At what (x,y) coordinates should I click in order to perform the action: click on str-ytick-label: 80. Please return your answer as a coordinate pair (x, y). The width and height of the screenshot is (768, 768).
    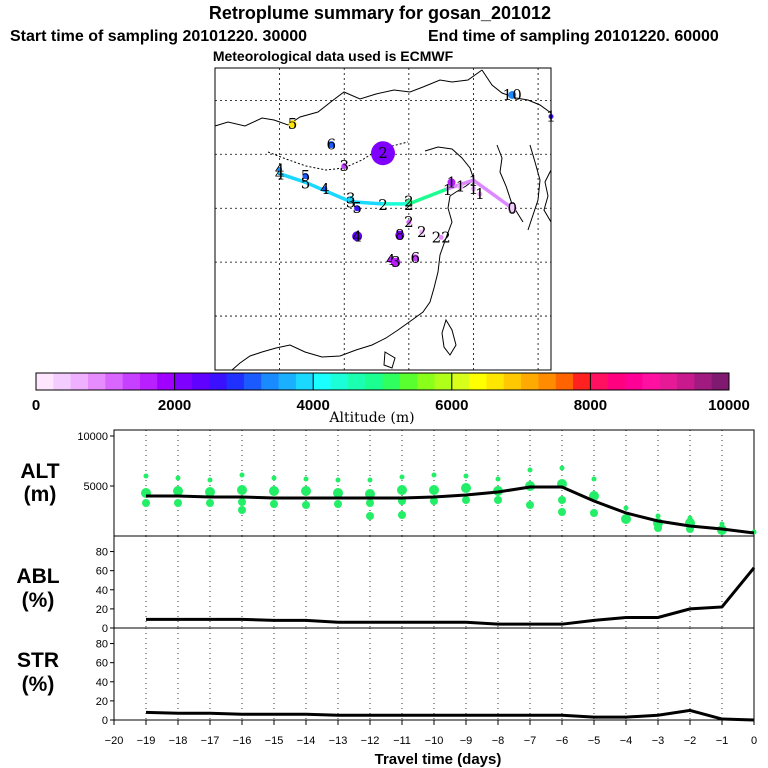
    Looking at the image, I should click on (102, 645).